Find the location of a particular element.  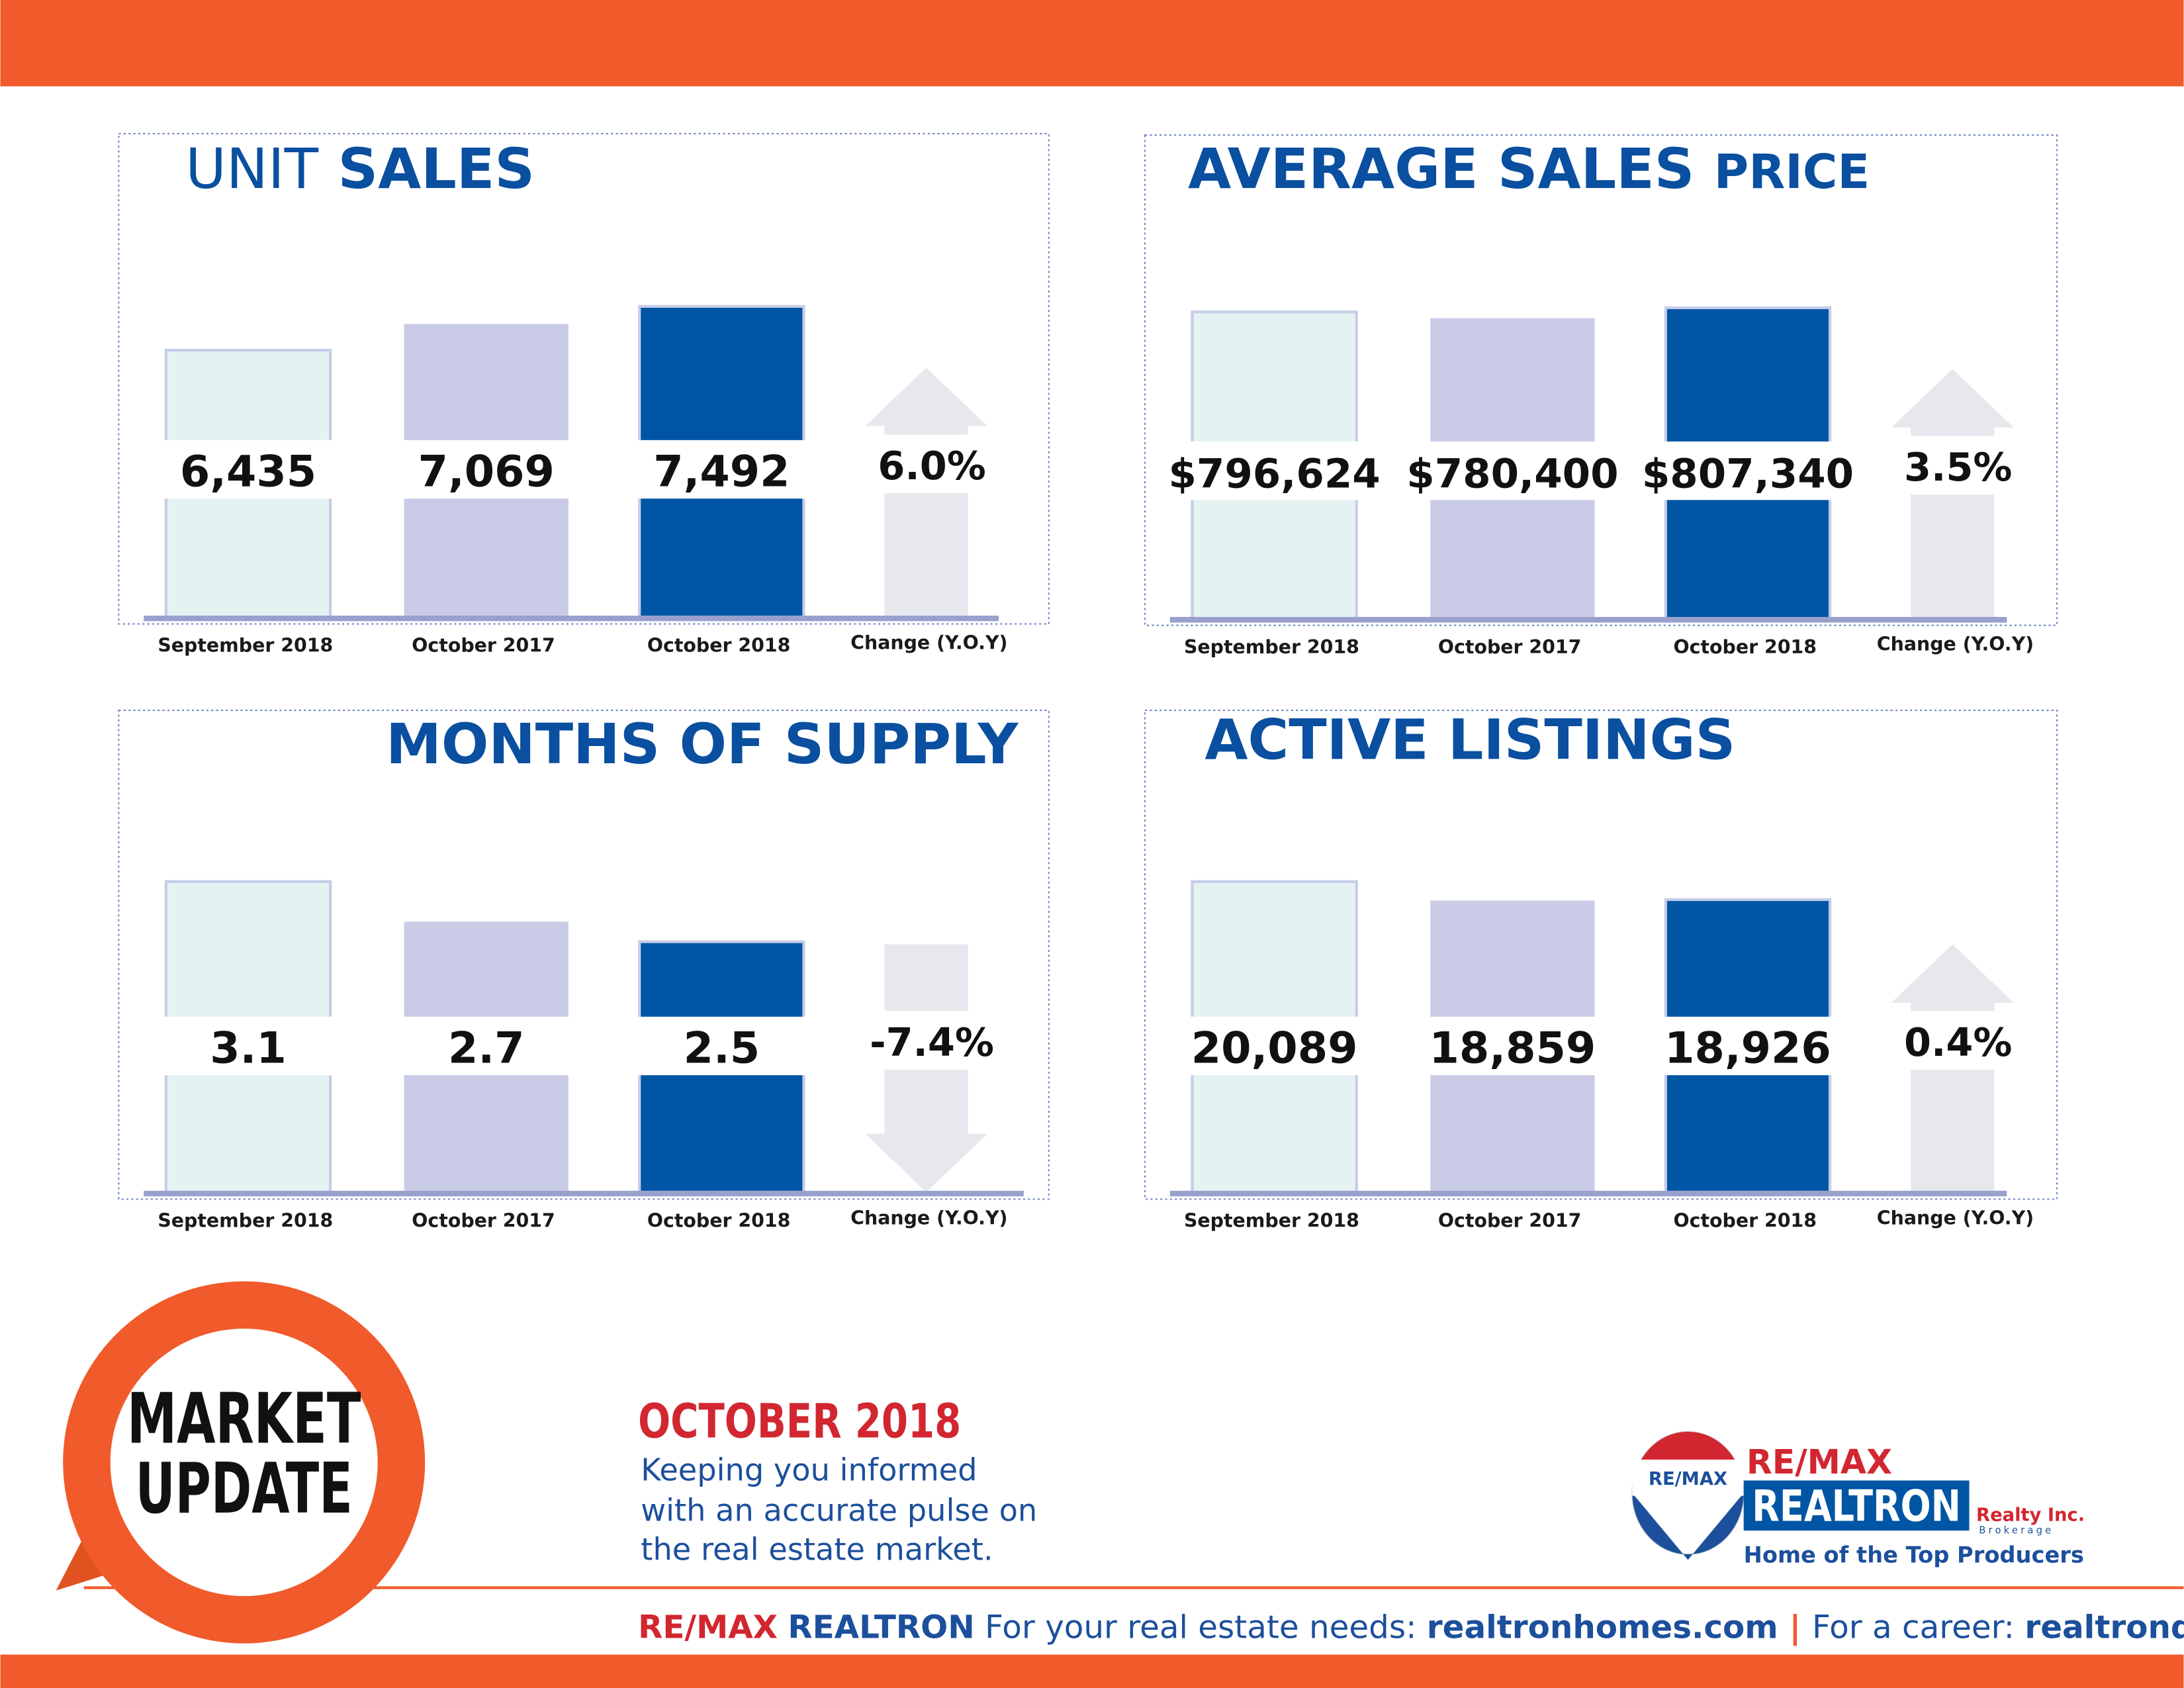

value-label: $796,624 is located at coordinates (1274, 473).